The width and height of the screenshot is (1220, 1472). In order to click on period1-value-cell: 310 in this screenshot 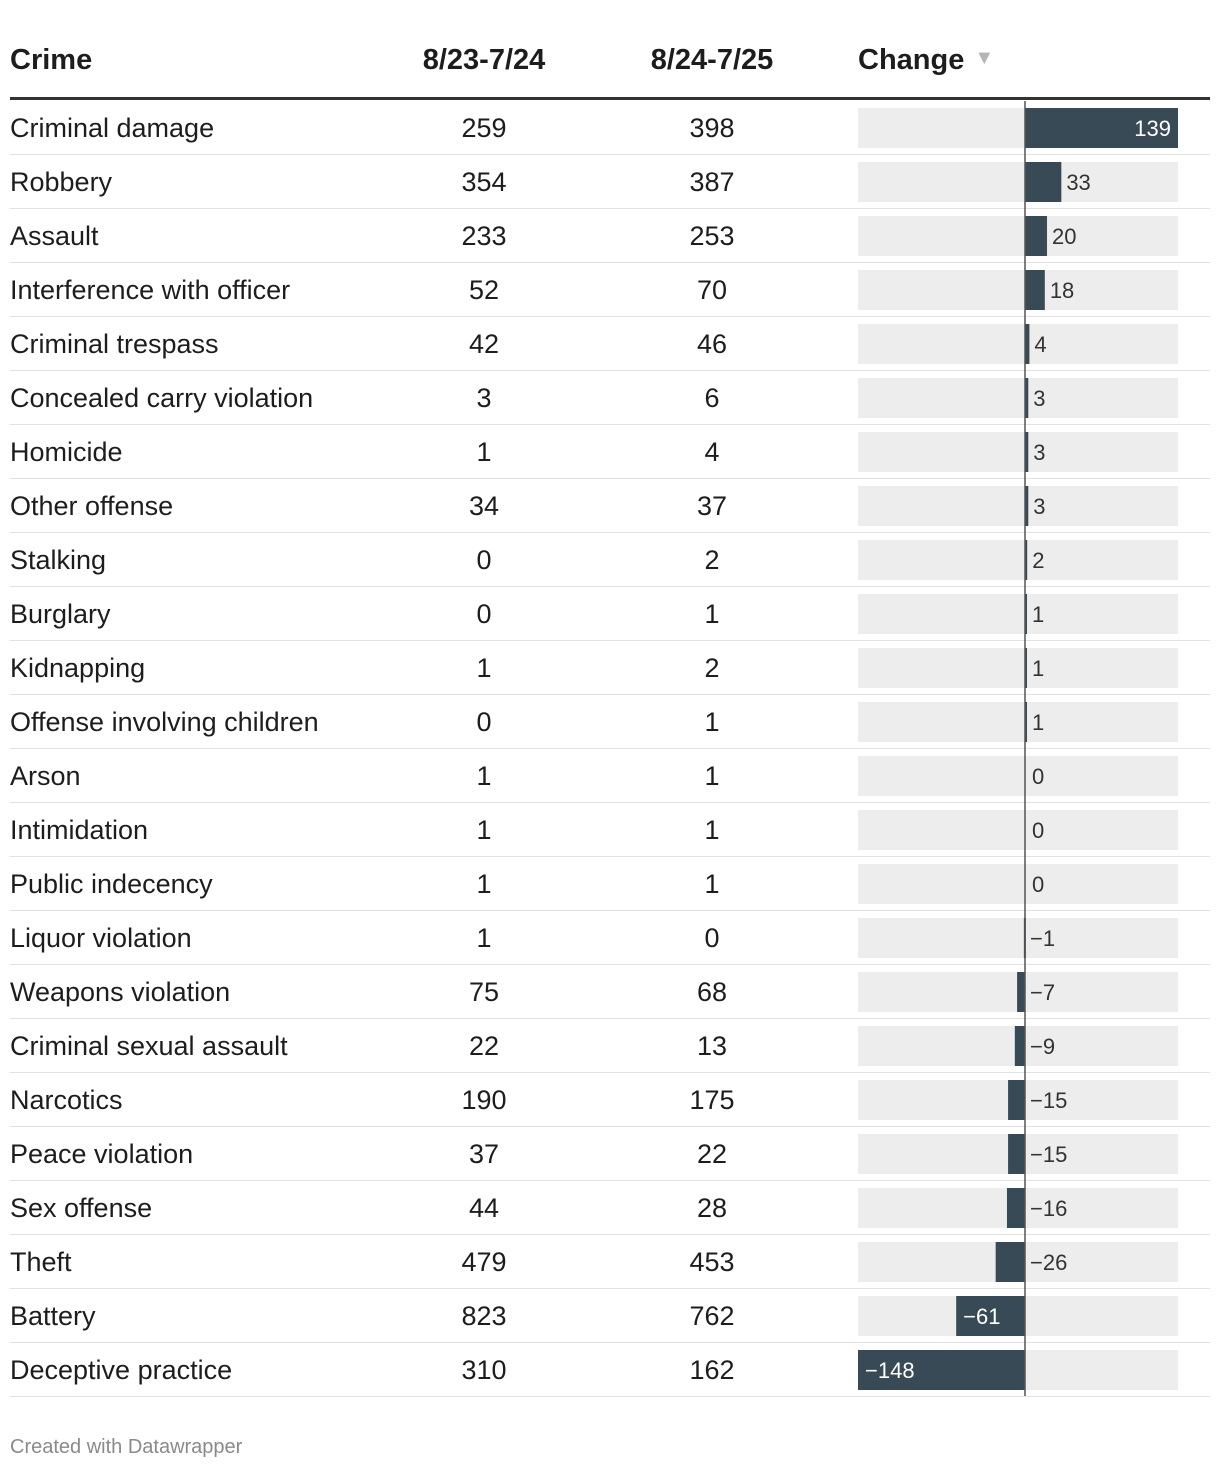, I will do `click(484, 1370)`.